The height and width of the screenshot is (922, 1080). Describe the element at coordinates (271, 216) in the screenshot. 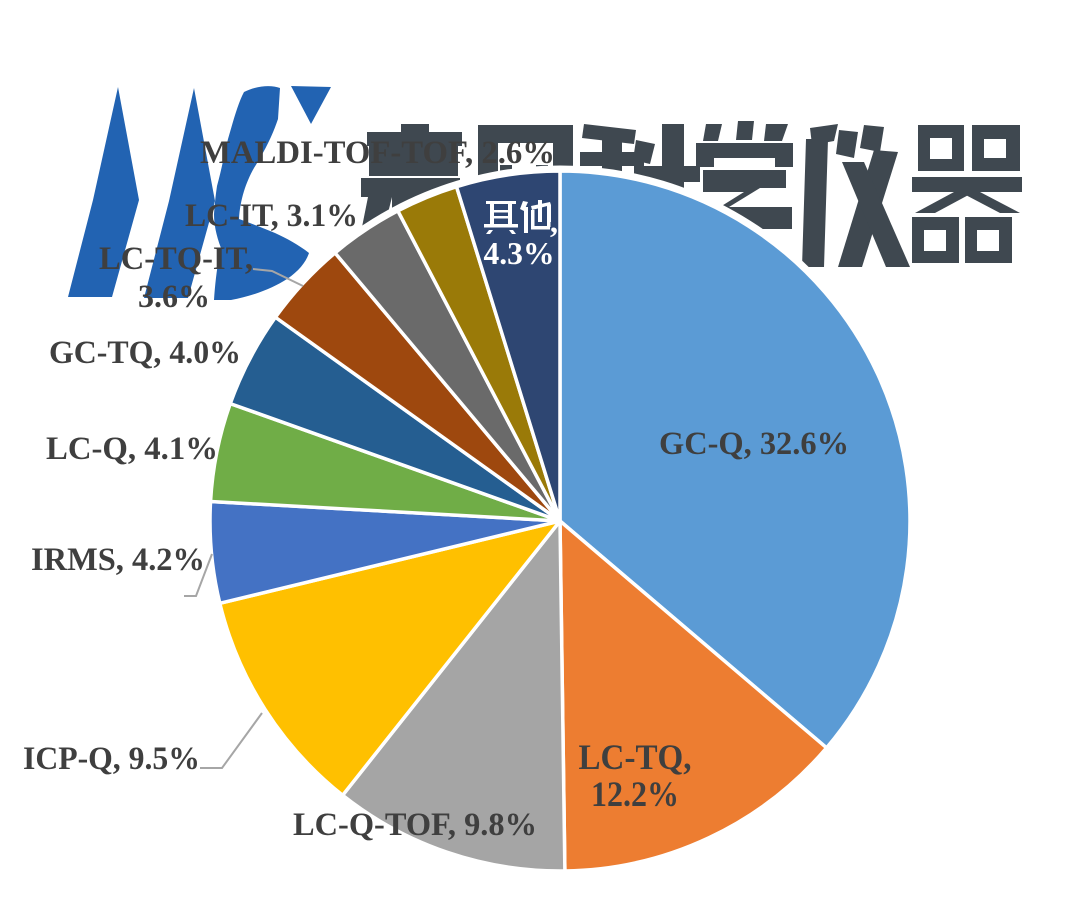

I see `svg-text: LC-IT, 3.1%` at that location.